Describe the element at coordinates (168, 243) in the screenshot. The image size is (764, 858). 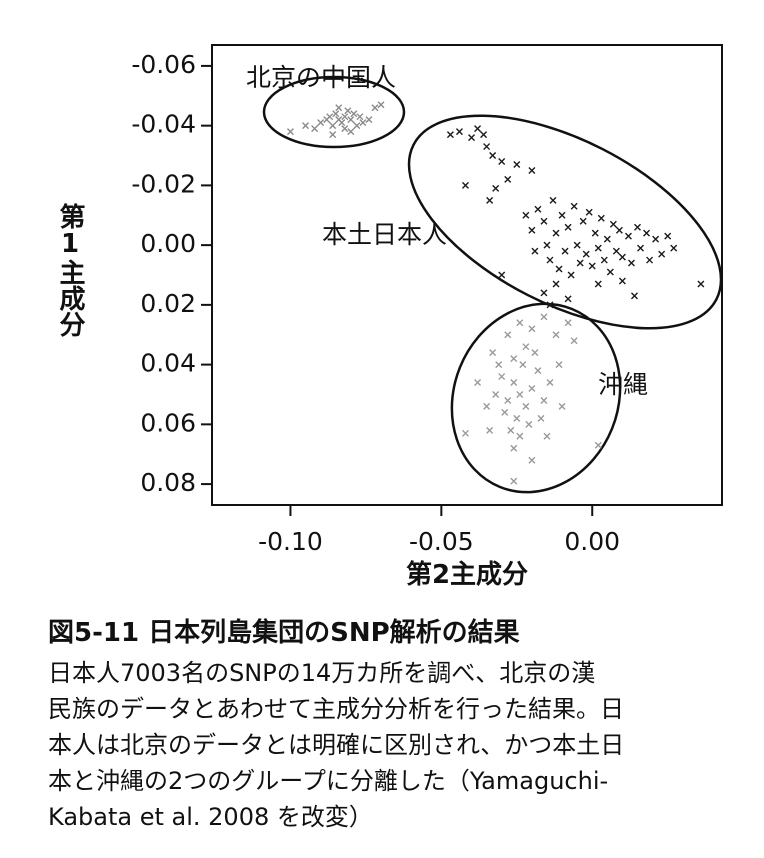
I see `y-tick-label: 0.00` at that location.